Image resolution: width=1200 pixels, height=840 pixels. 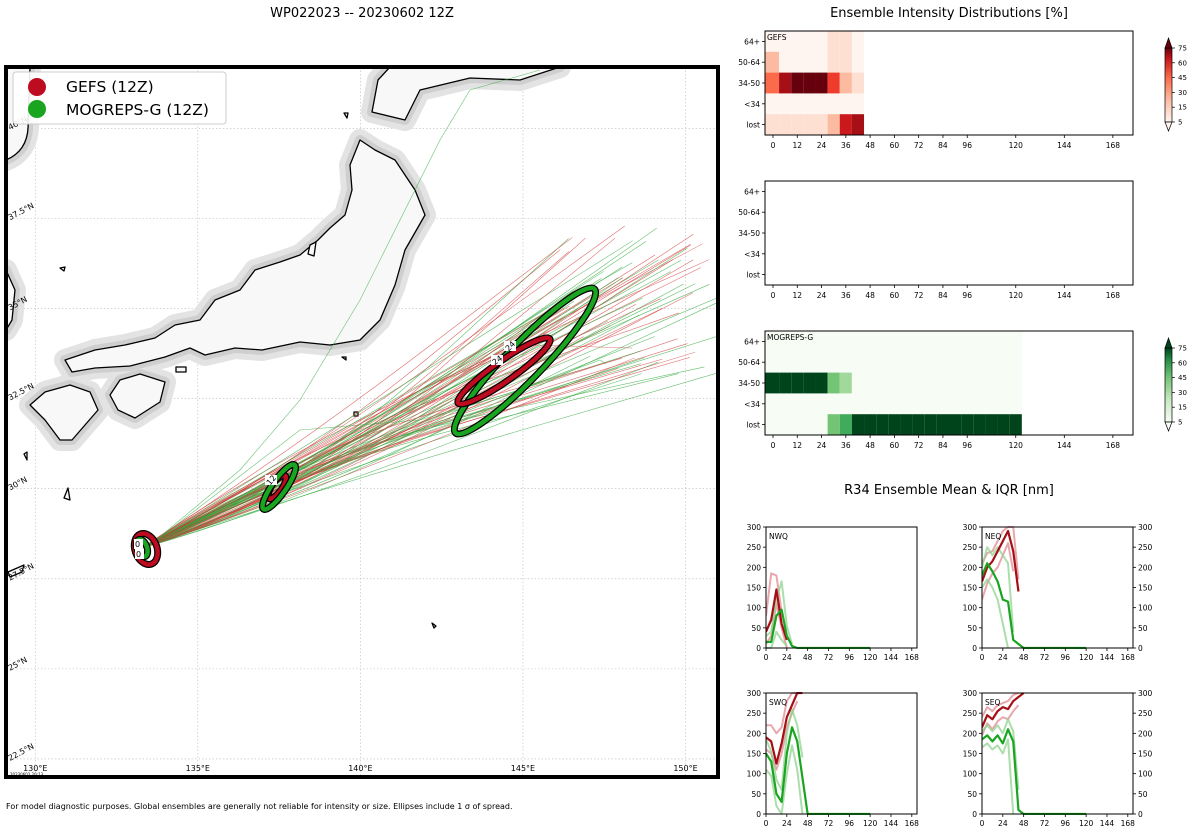 What do you see at coordinates (970, 693) in the screenshot?
I see `y-tick-label: 300` at bounding box center [970, 693].